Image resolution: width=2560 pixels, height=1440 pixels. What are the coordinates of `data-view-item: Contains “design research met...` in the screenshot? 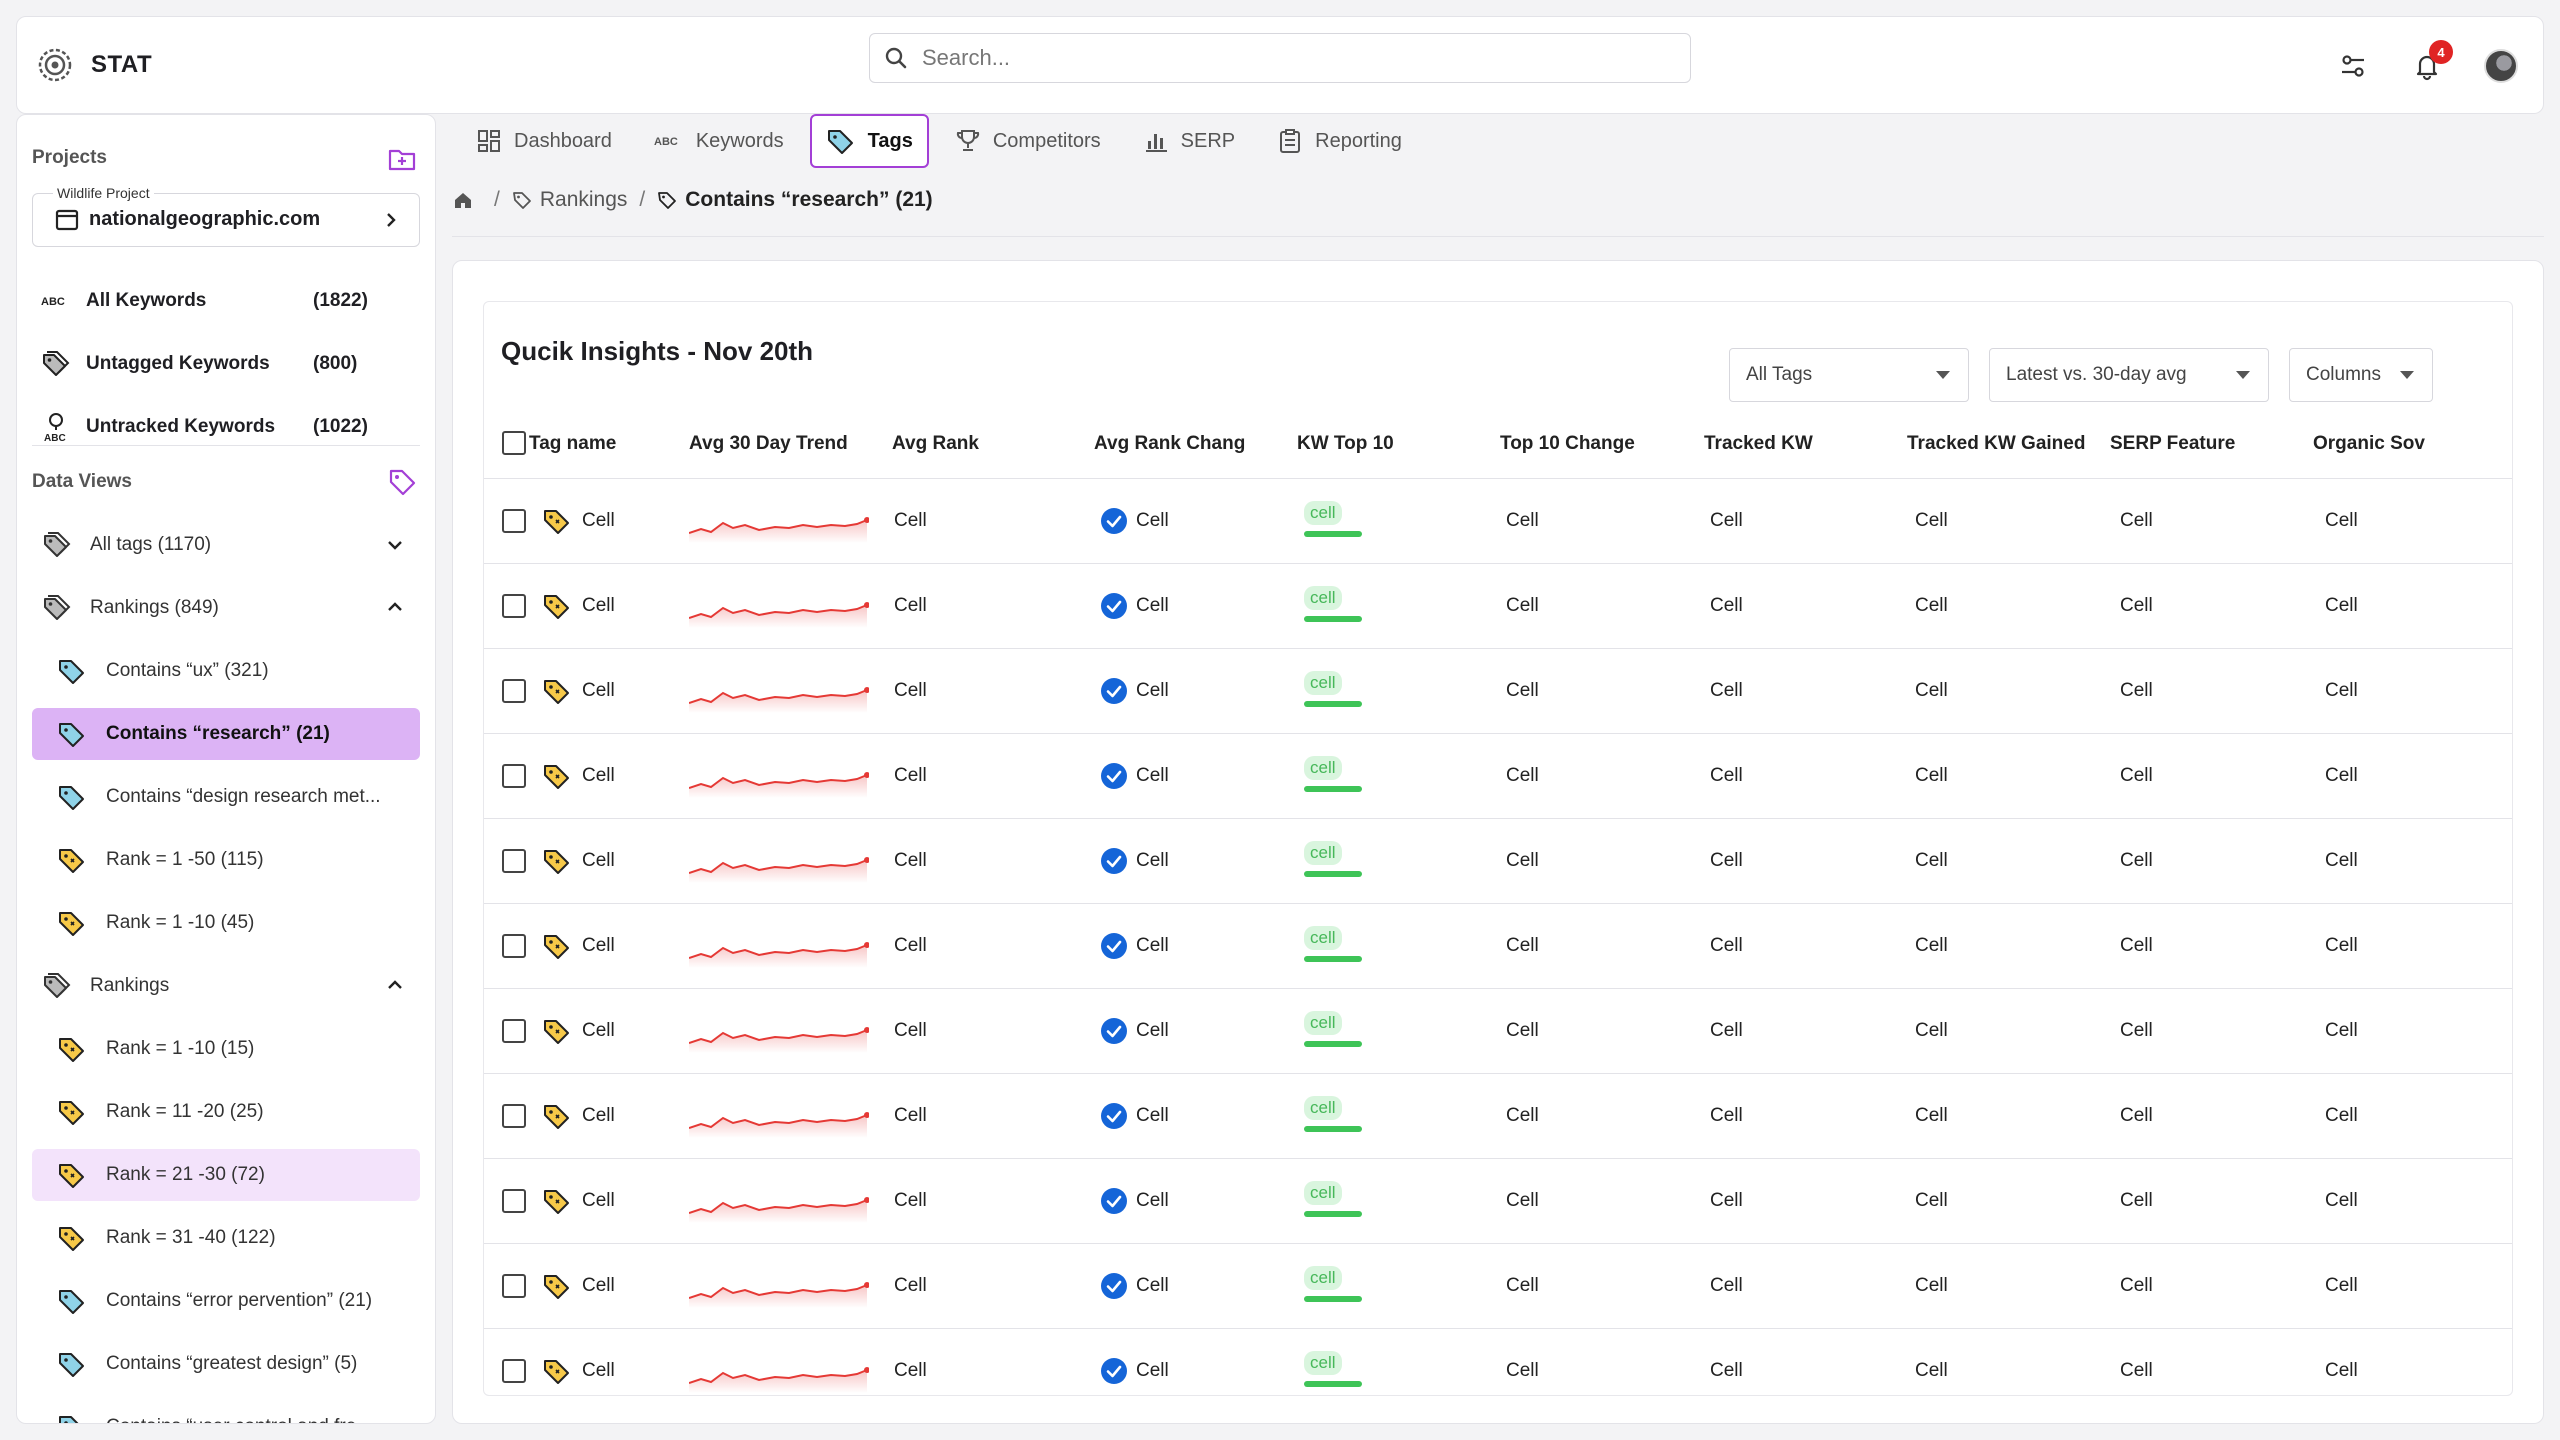 It's located at (226, 797).